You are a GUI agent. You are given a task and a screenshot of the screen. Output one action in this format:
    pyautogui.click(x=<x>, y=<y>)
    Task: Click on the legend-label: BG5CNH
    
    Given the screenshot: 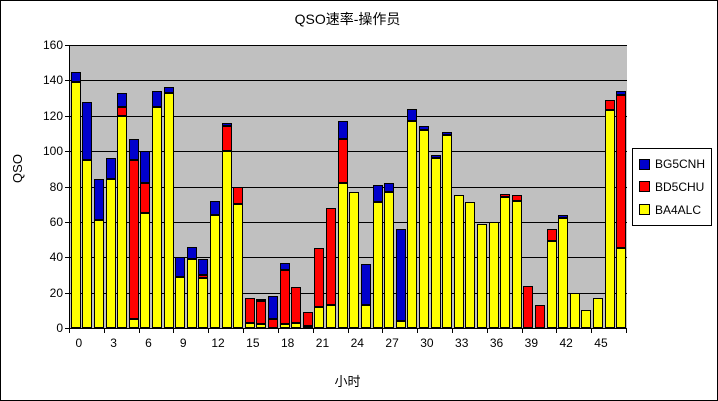 What is the action you would take?
    pyautogui.click(x=680, y=164)
    